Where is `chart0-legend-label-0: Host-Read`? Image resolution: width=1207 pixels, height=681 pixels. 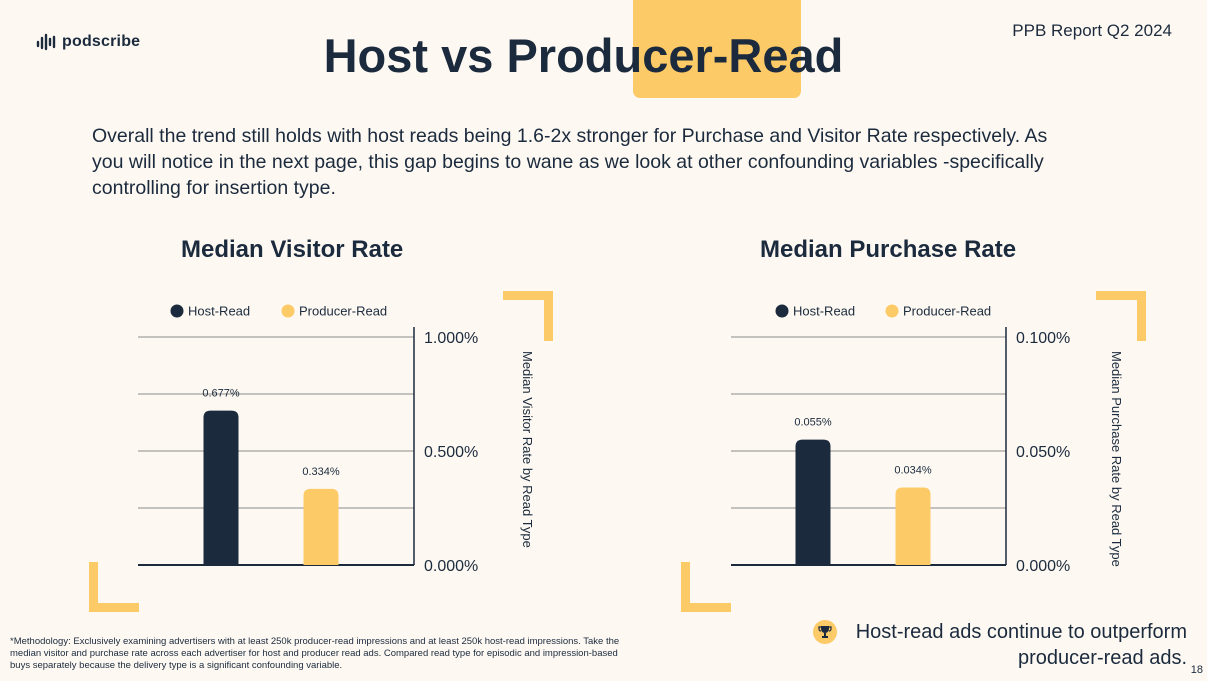 chart0-legend-label-0: Host-Read is located at coordinates (219, 311).